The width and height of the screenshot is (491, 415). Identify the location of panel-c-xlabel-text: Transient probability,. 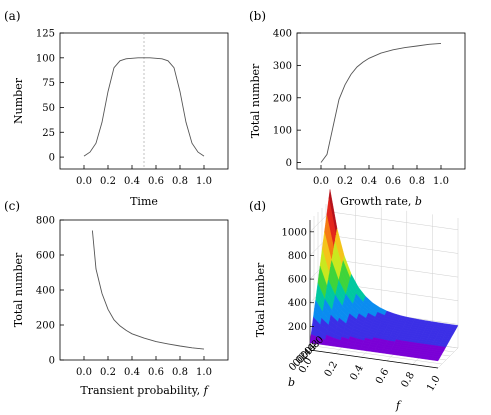
(141, 390).